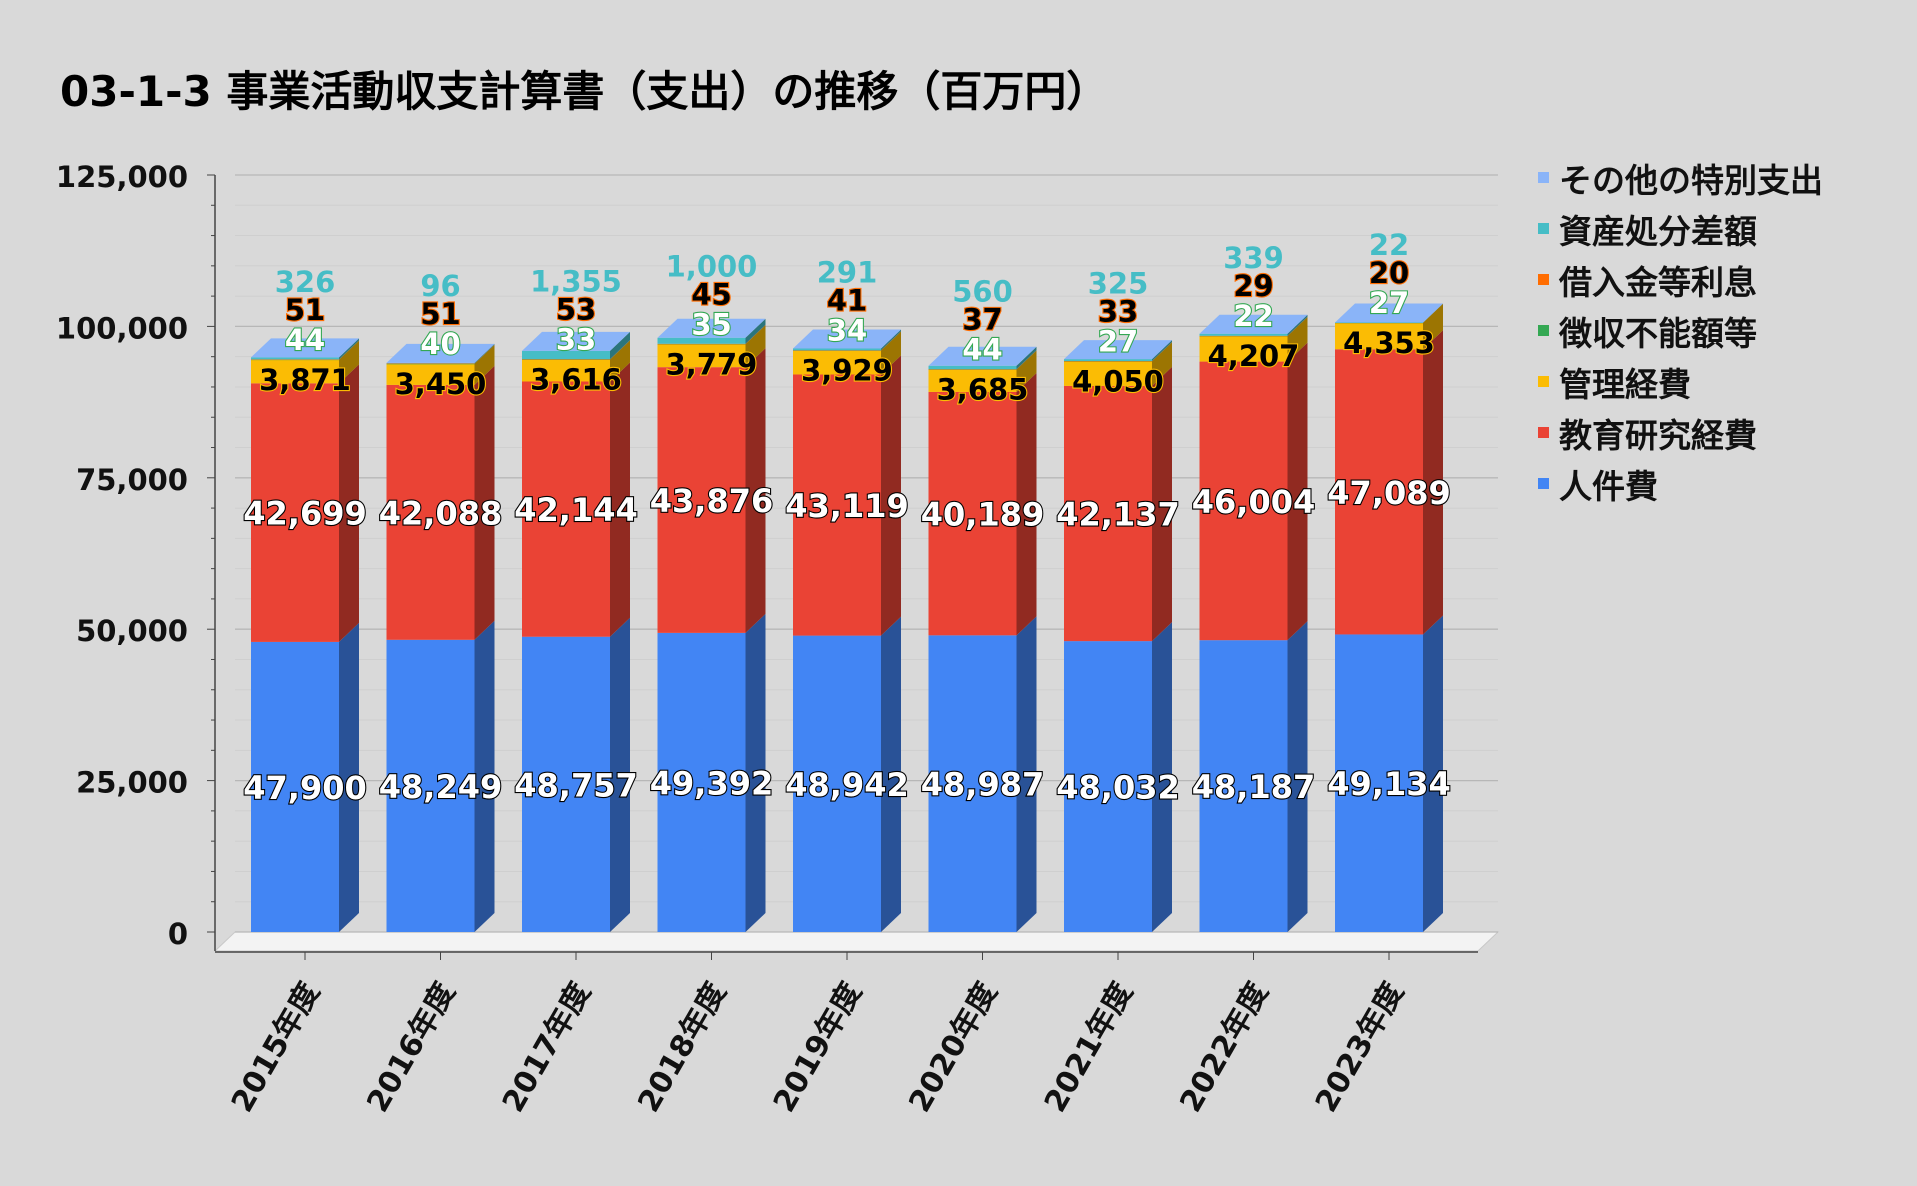 The image size is (1917, 1186). Describe the element at coordinates (441, 384) in the screenshot. I see `data-label: 3,450` at that location.